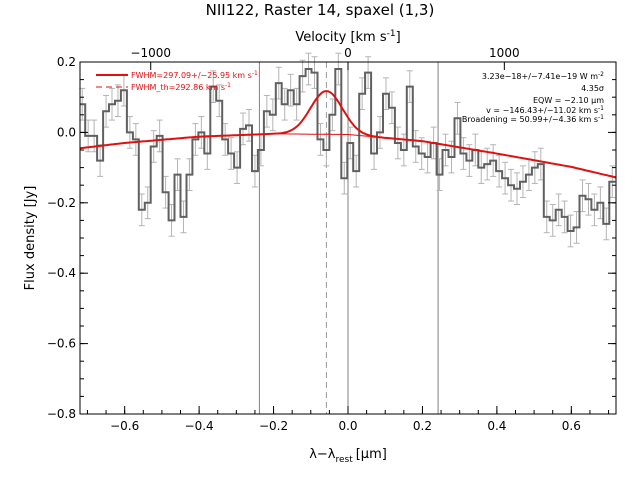 This screenshot has height=480, width=640. What do you see at coordinates (61, 344) in the screenshot?
I see `y-tick-label-1: −0.6` at bounding box center [61, 344].